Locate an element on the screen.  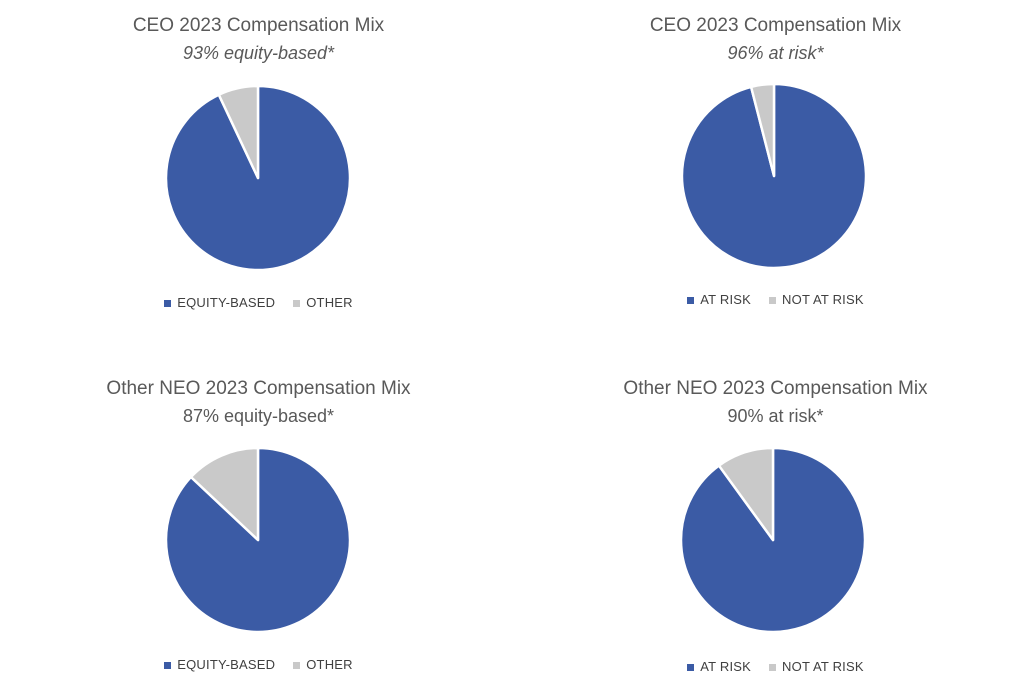
chart-subtitle: 93% equity-based* is located at coordinates (258, 53).